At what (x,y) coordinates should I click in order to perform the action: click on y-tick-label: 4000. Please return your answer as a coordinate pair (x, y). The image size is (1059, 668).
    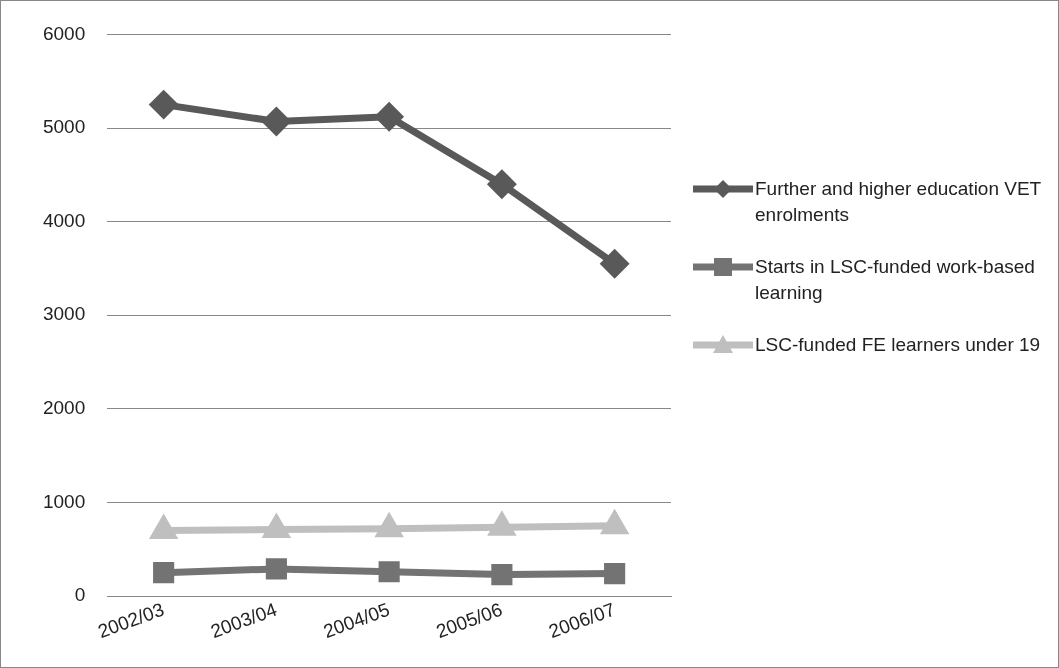
    Looking at the image, I should click on (64, 220).